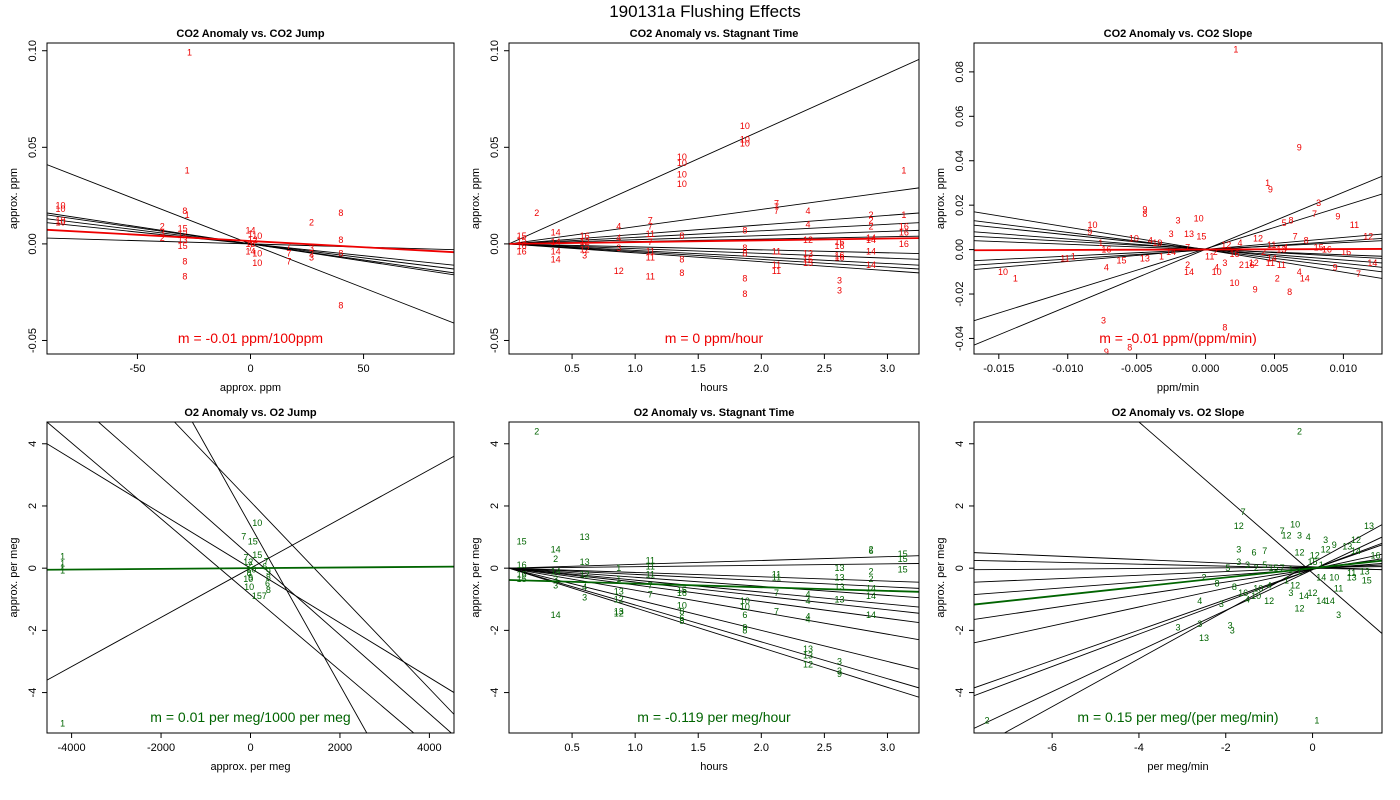 The width and height of the screenshot is (1400, 800). I want to click on y-tick-label: 0.08, so click(960, 71).